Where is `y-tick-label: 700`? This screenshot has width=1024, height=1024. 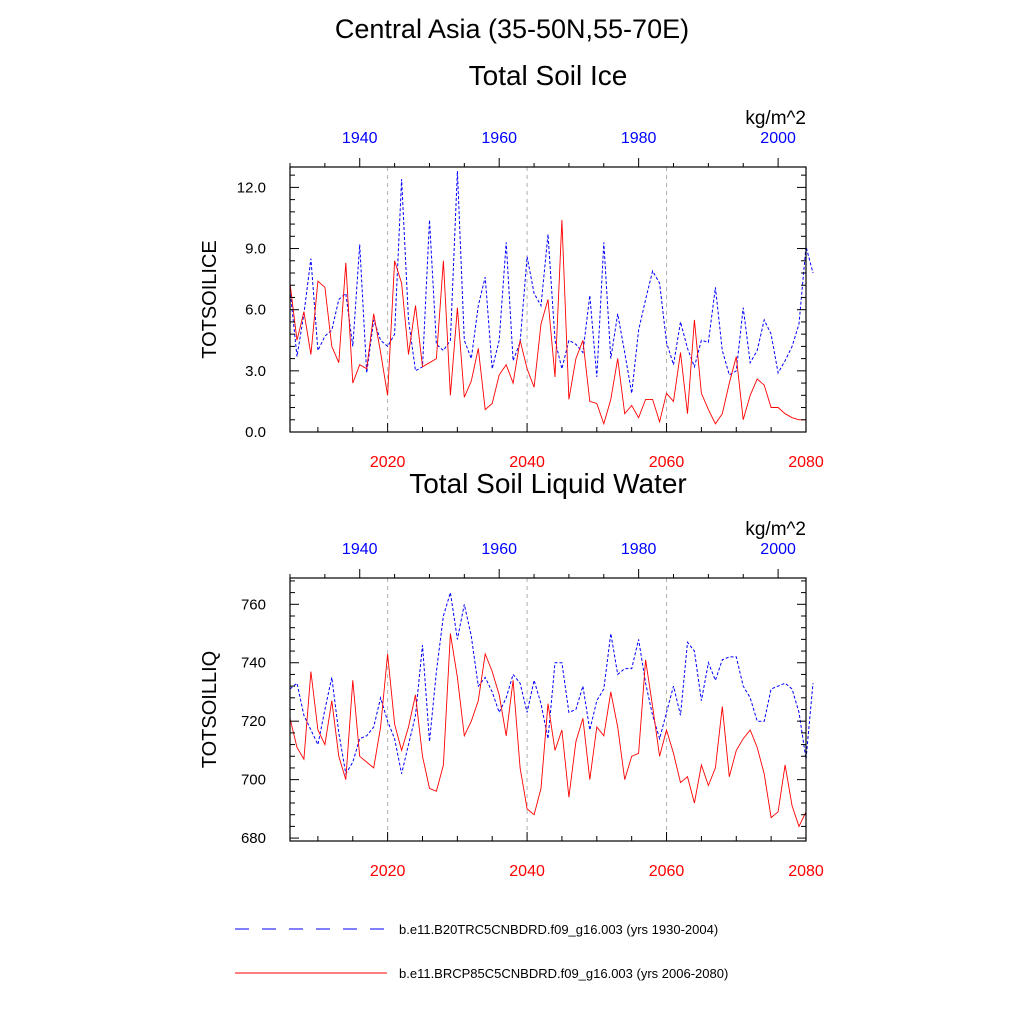
y-tick-label: 700 is located at coordinates (253, 780).